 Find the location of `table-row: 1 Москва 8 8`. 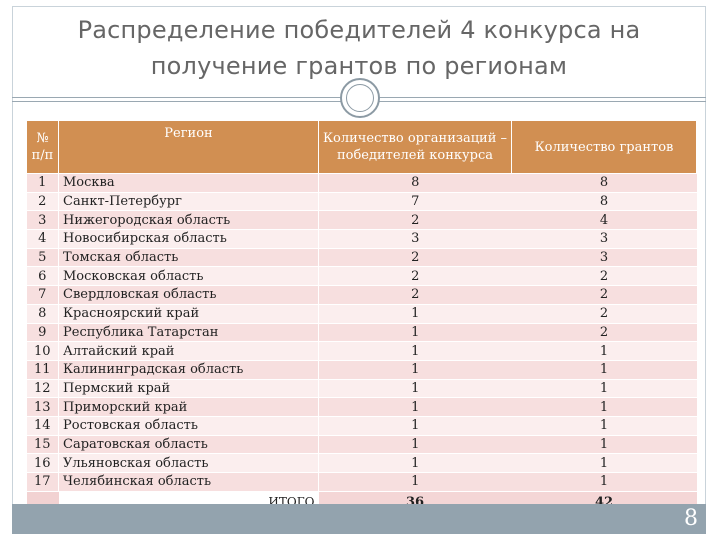

table-row: 1 Москва 8 8 is located at coordinates (361, 183).